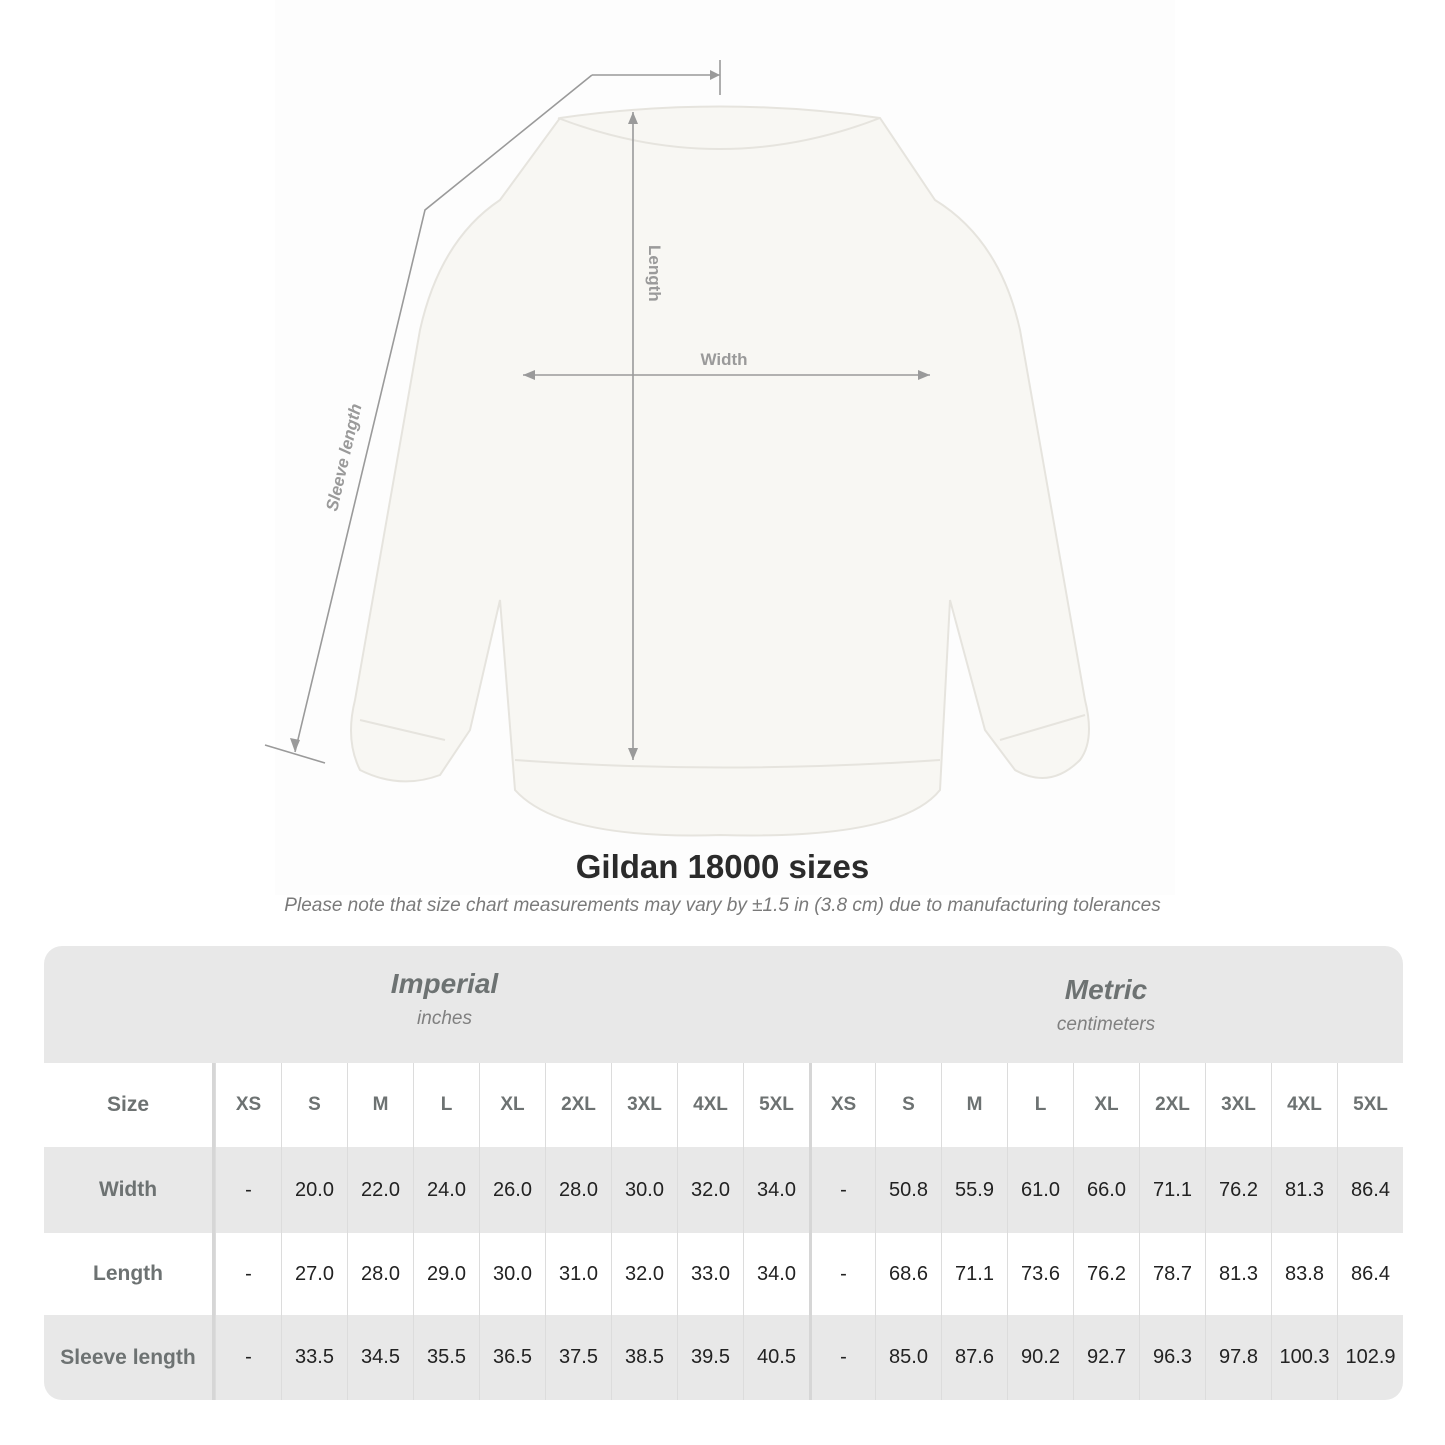 The height and width of the screenshot is (1445, 1445). What do you see at coordinates (908, 1105) in the screenshot?
I see `size-header-metric: S` at bounding box center [908, 1105].